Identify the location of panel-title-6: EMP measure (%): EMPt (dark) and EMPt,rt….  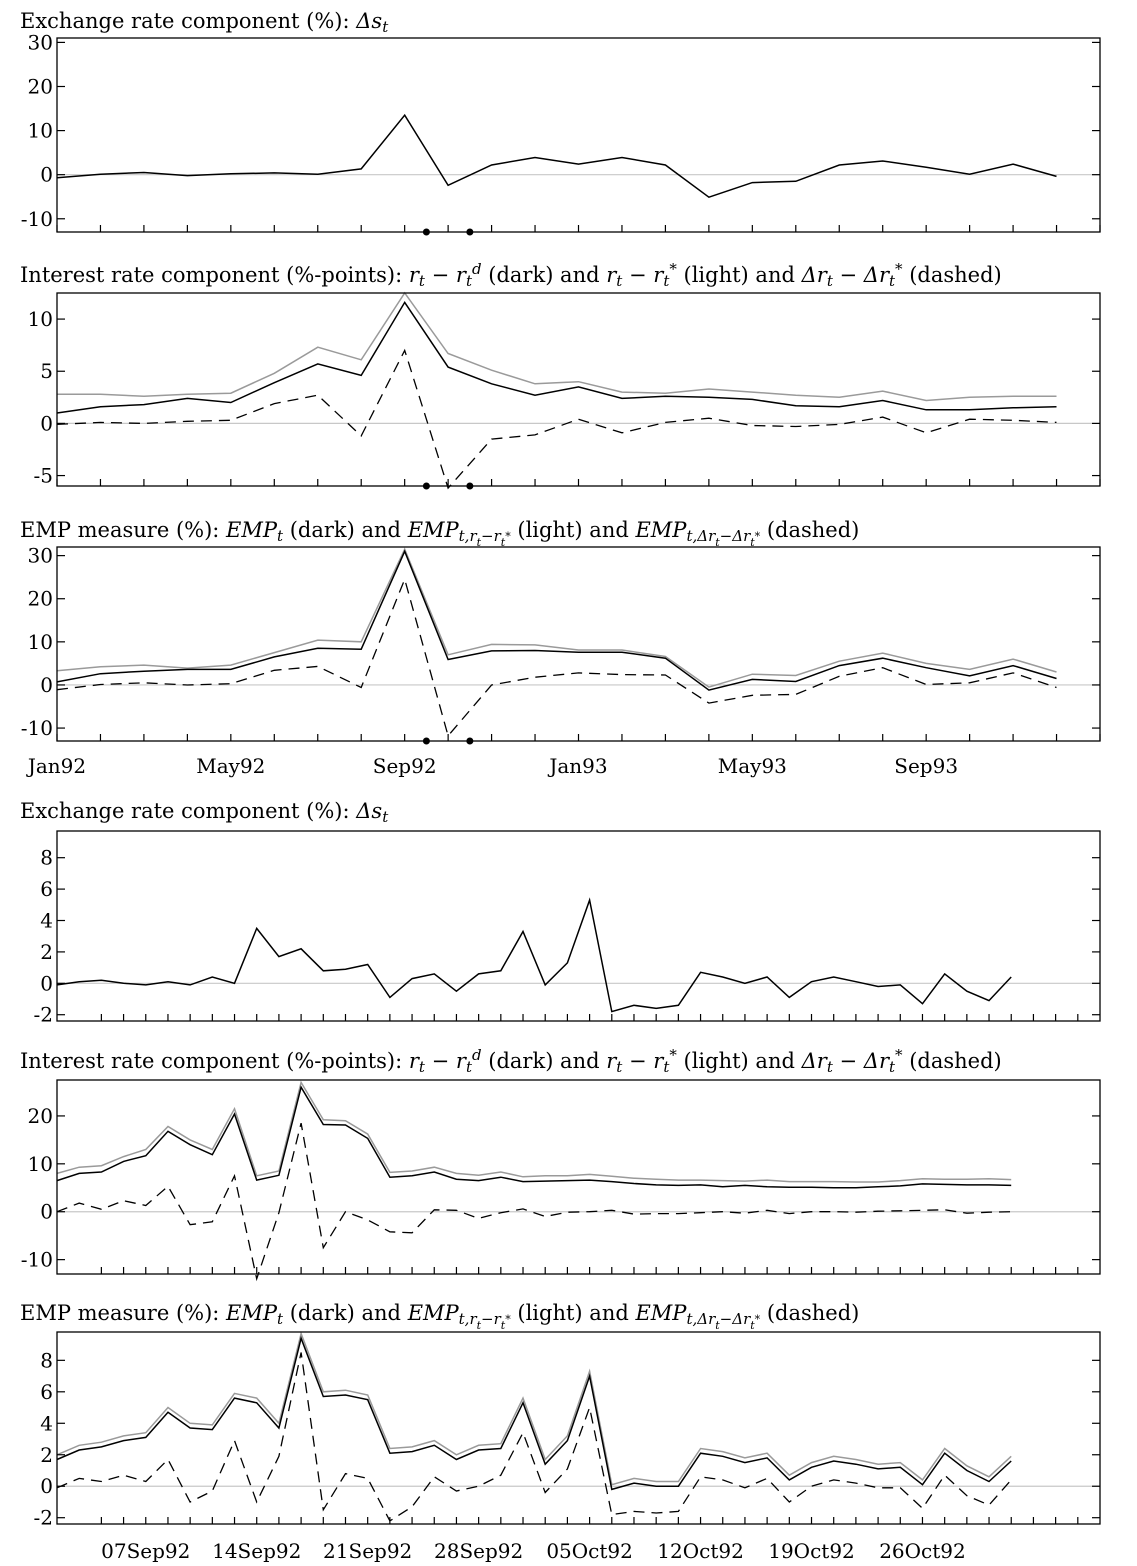
(439, 1316).